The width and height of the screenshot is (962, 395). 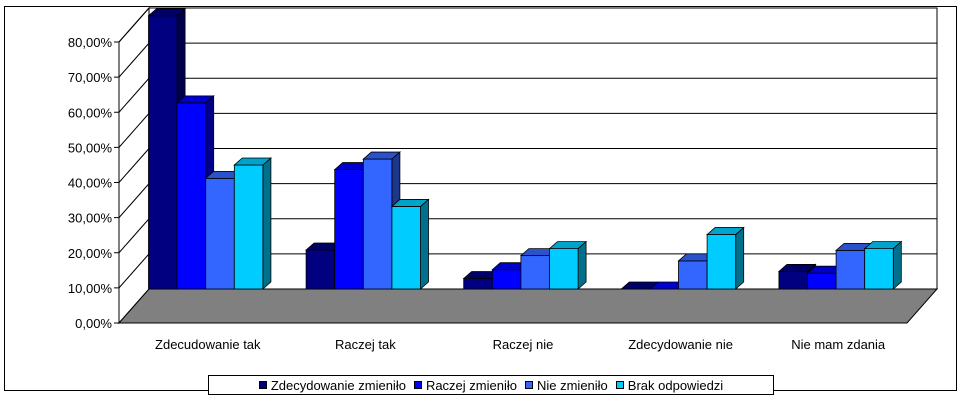 What do you see at coordinates (90, 253) in the screenshot?
I see `y-tick-label: 20,00%` at bounding box center [90, 253].